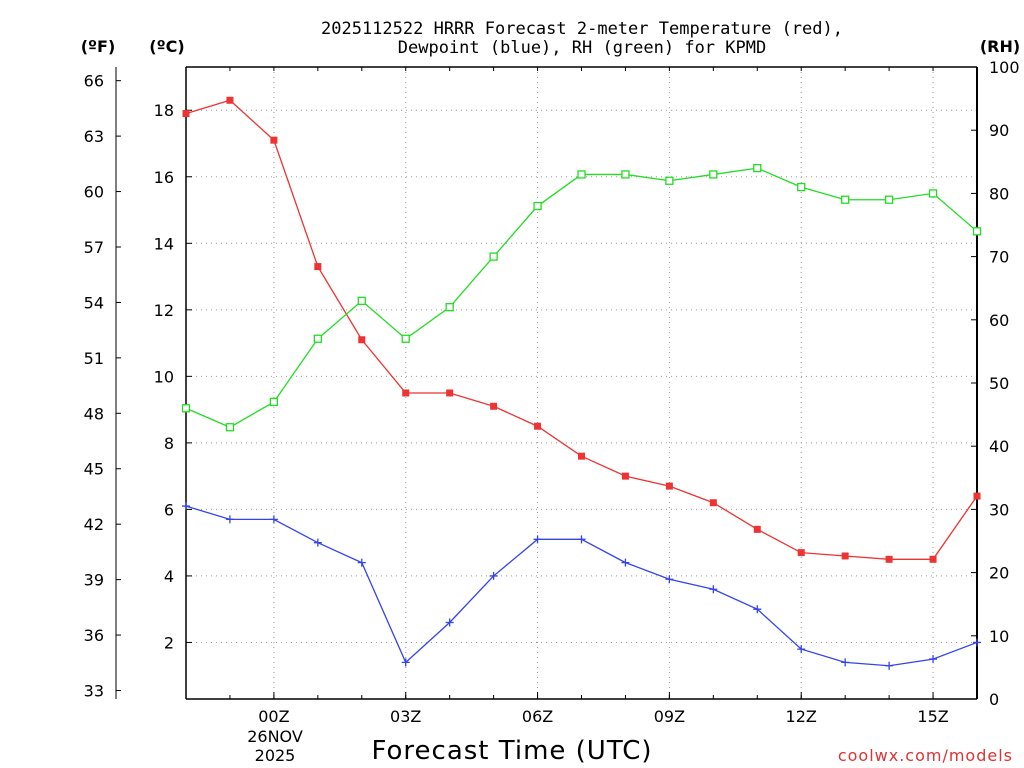 This screenshot has width=1024, height=768. Describe the element at coordinates (999, 320) in the screenshot. I see `rh-tick-label: 60` at that location.